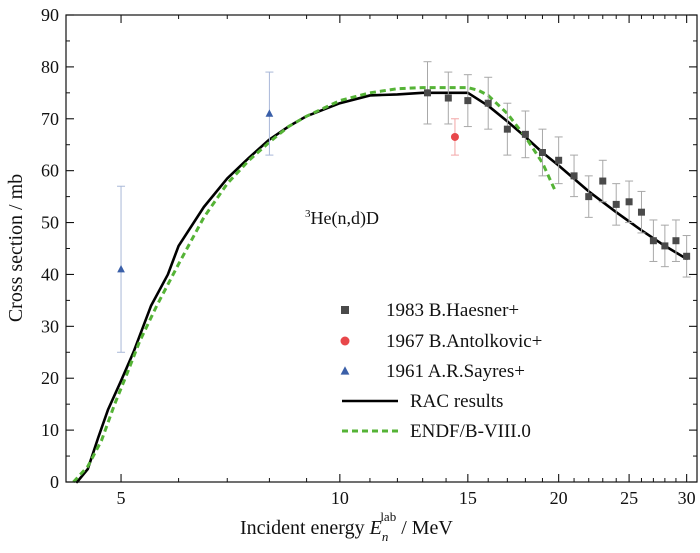  I want to click on y-tick-label: 70, so click(50, 119).